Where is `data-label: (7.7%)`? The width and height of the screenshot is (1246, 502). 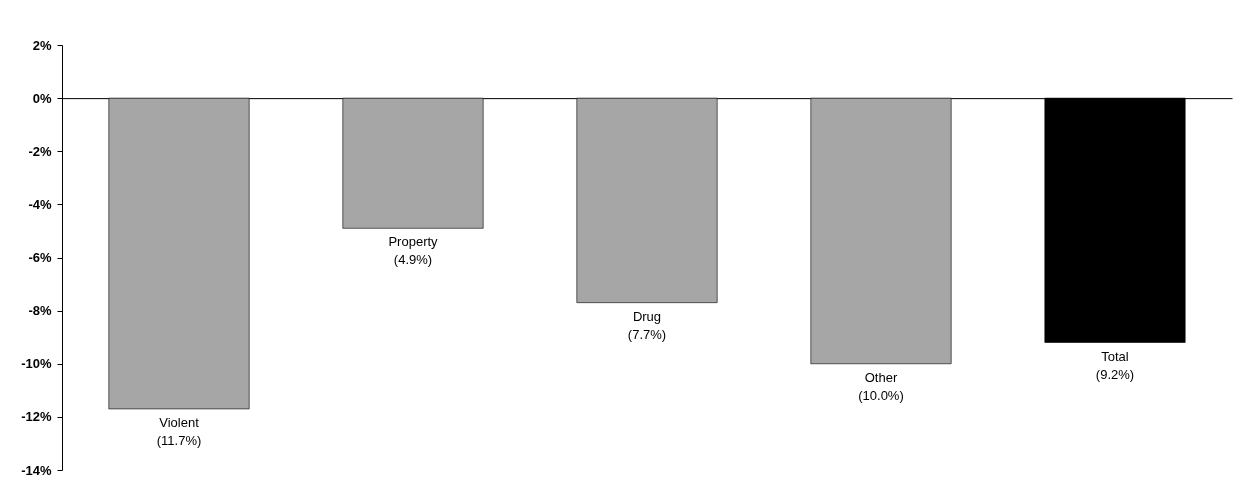
data-label: (7.7%) is located at coordinates (647, 334).